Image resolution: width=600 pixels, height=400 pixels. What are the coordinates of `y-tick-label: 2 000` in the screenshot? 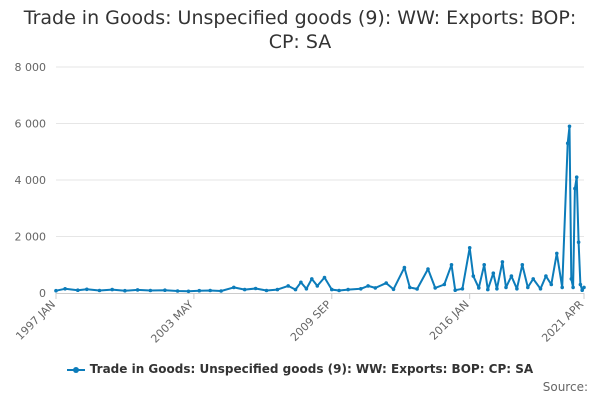 It's located at (31, 237).